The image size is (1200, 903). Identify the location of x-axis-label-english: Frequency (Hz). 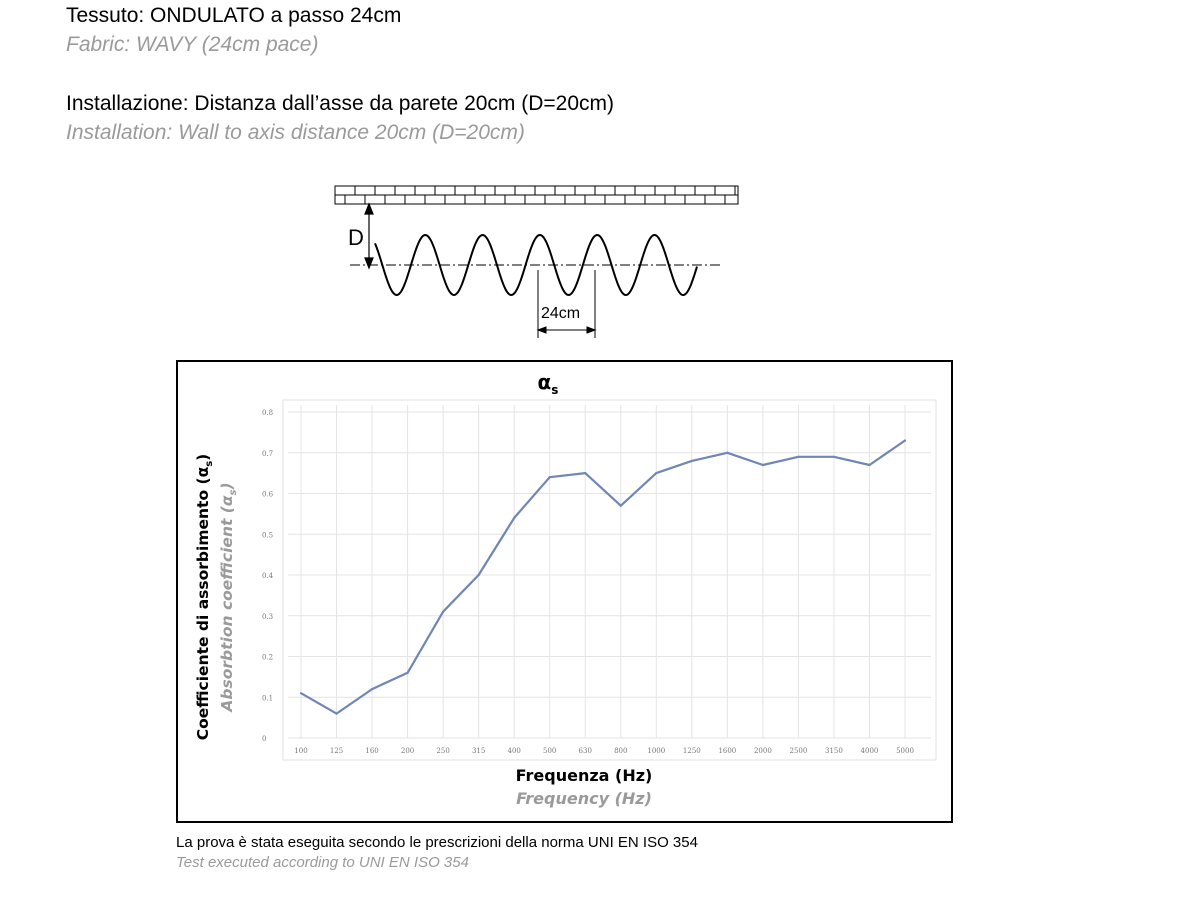
(584, 798).